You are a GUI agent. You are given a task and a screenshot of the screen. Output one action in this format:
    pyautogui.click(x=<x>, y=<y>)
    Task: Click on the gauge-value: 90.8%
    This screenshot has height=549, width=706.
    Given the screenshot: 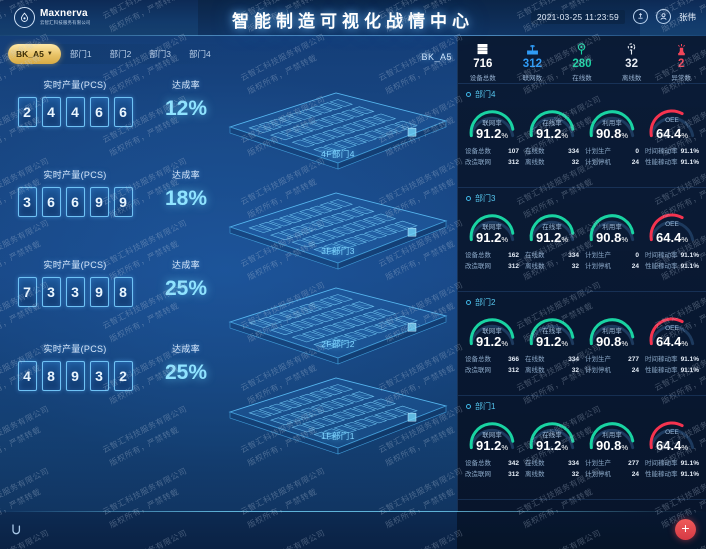 What is the action you would take?
    pyautogui.click(x=612, y=237)
    